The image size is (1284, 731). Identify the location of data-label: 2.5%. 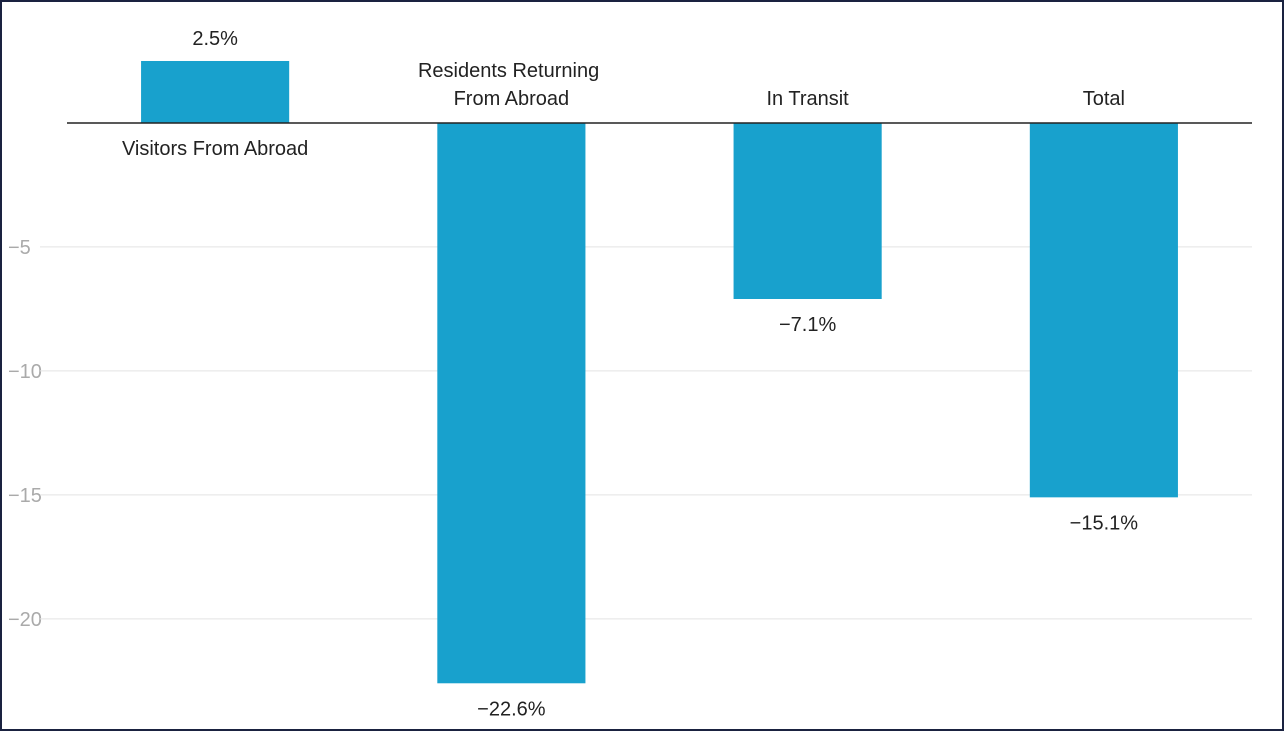
(215, 39).